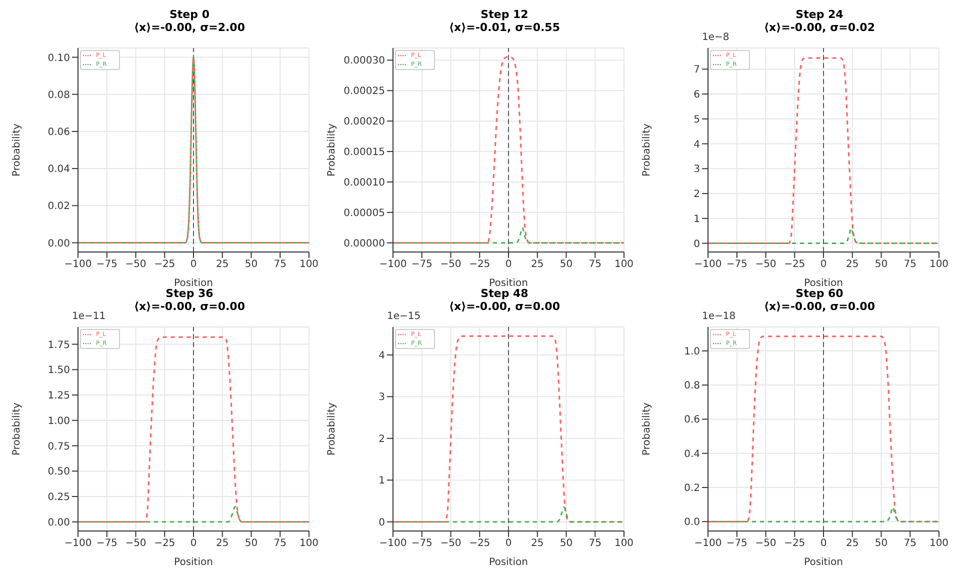  Describe the element at coordinates (381, 522) in the screenshot. I see `y-tick-label: 0` at that location.